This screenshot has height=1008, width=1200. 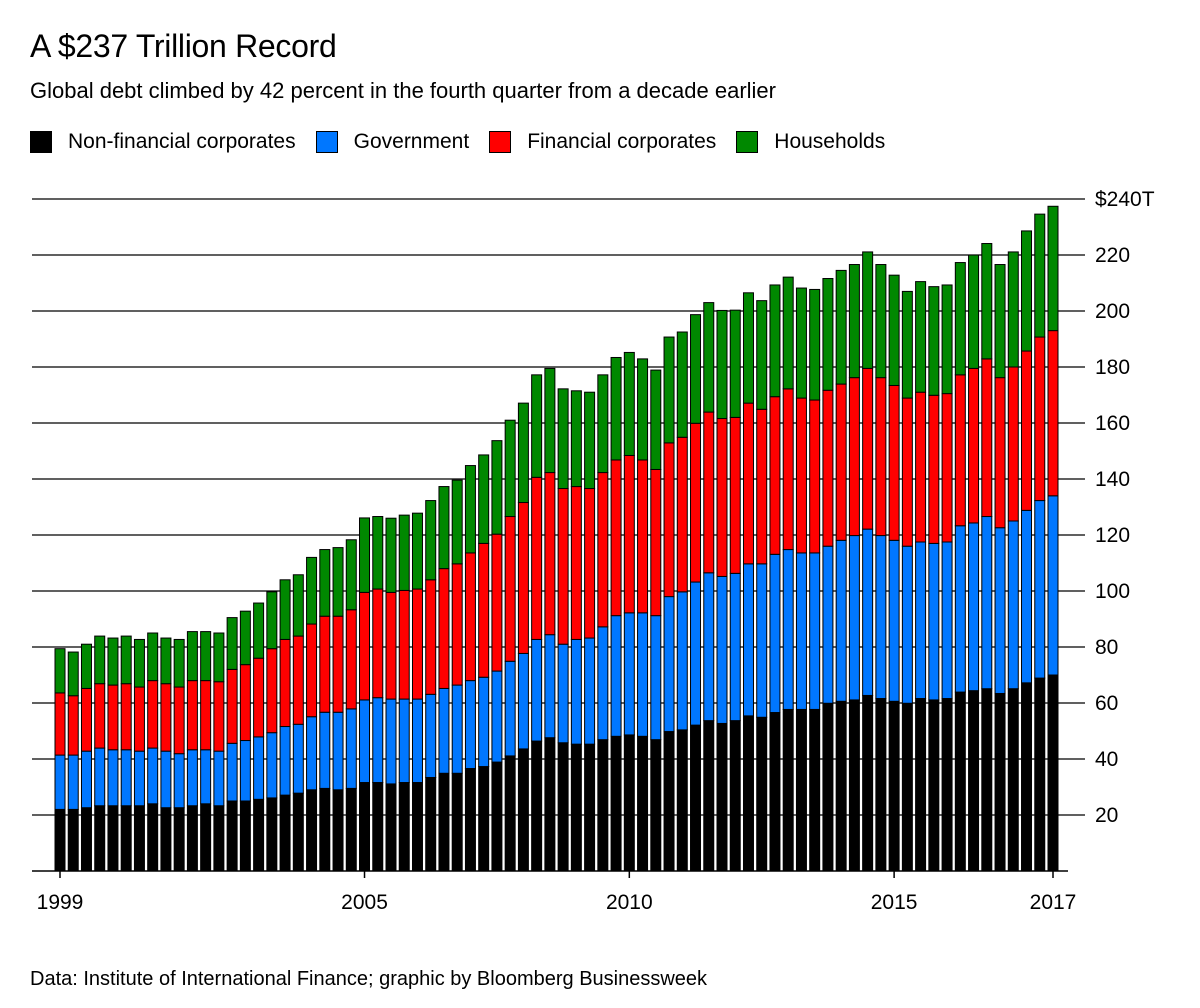 I want to click on x-tick-label: 1999, so click(x=60, y=902).